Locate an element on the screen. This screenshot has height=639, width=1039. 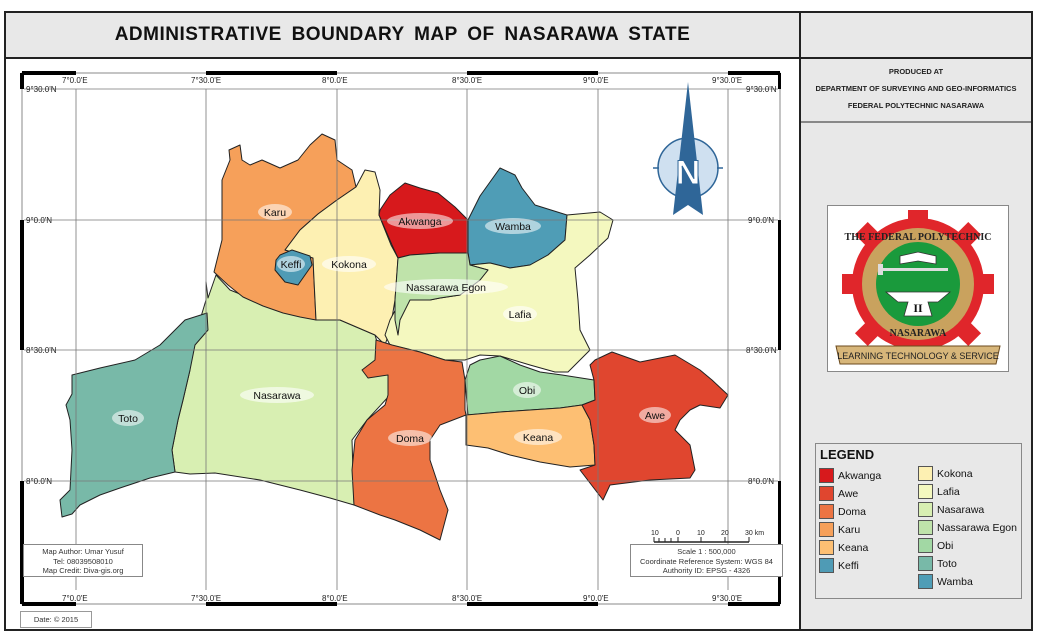
legend-item-nasarawa: Nasarawa is located at coordinates (951, 509).